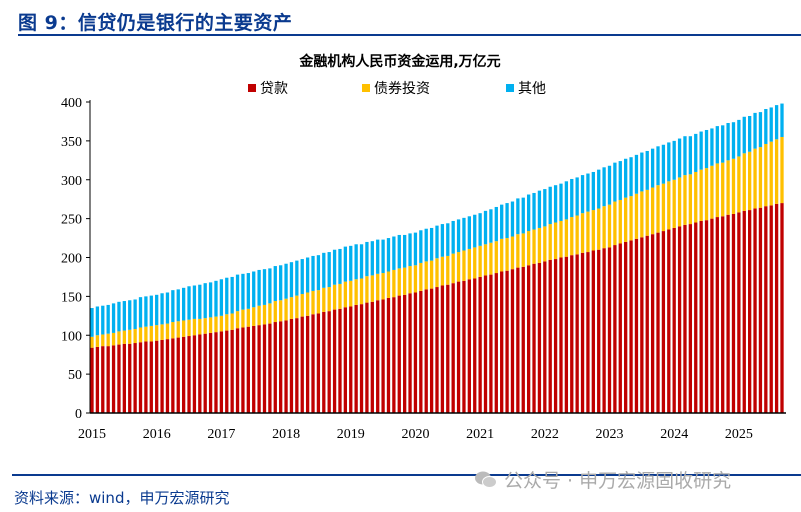 This screenshot has width=801, height=512. Describe the element at coordinates (71, 336) in the screenshot. I see `y-tick-label: 100` at that location.